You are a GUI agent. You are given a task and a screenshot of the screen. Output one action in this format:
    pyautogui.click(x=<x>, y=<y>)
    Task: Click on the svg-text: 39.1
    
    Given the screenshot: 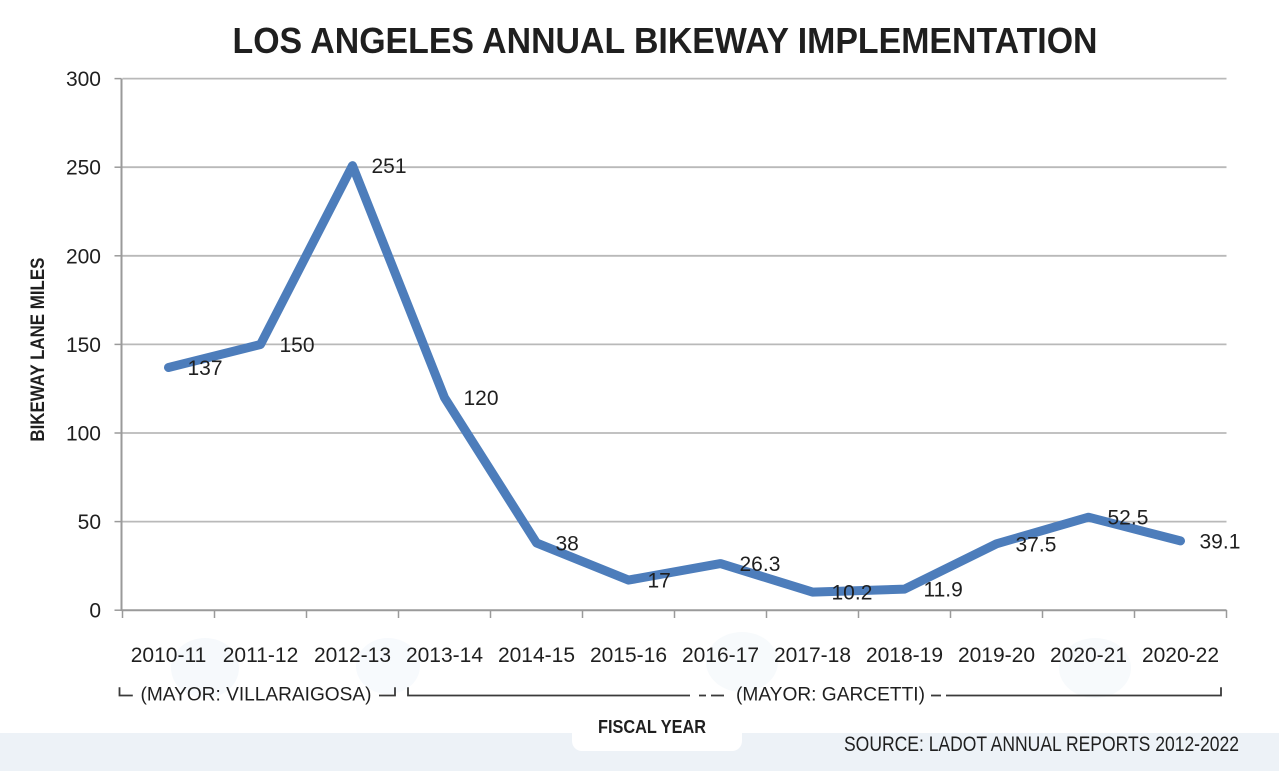 What is the action you would take?
    pyautogui.click(x=1220, y=541)
    